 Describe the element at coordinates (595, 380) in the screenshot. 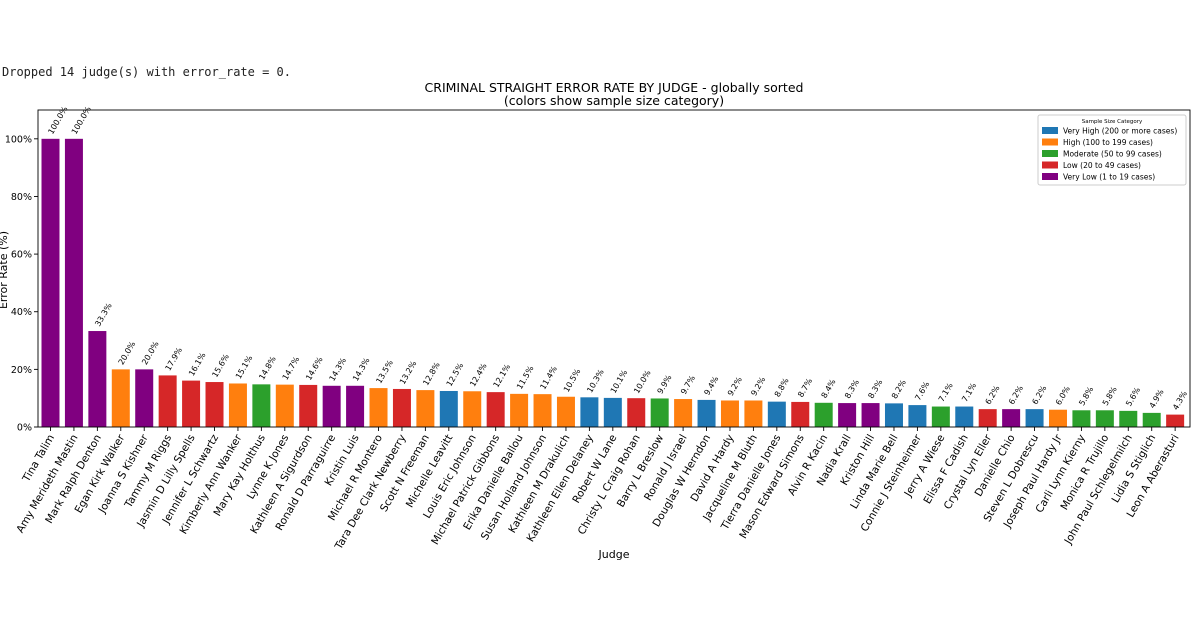

I see `value-label: 10.3%` at that location.